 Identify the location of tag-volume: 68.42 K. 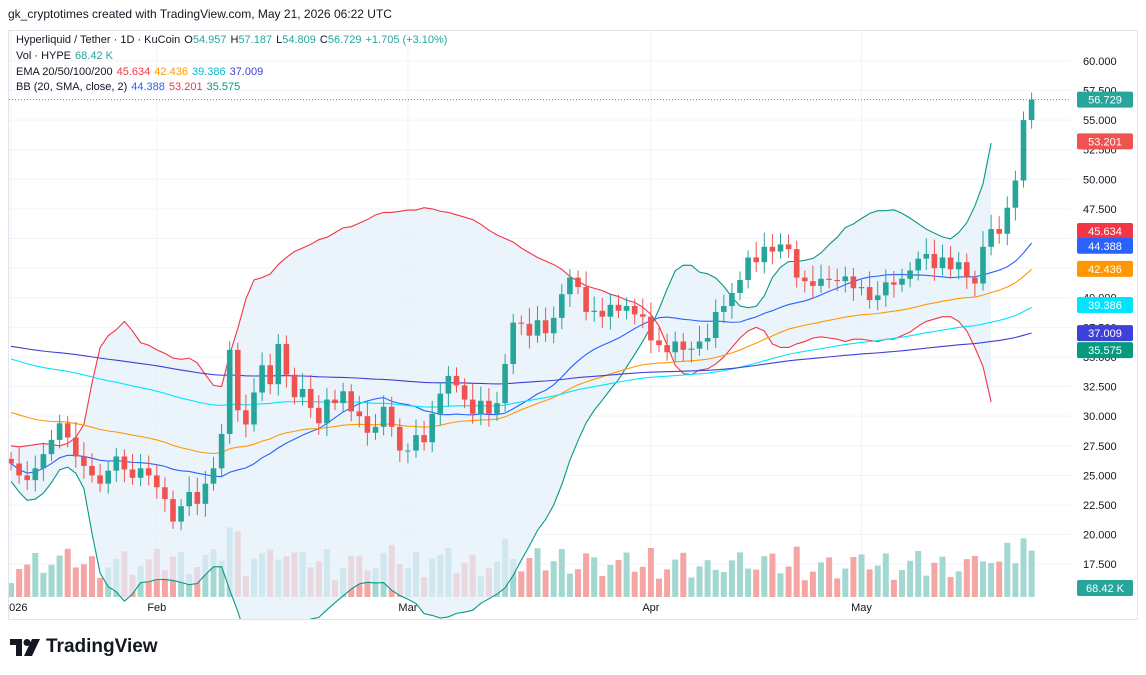
(1105, 589).